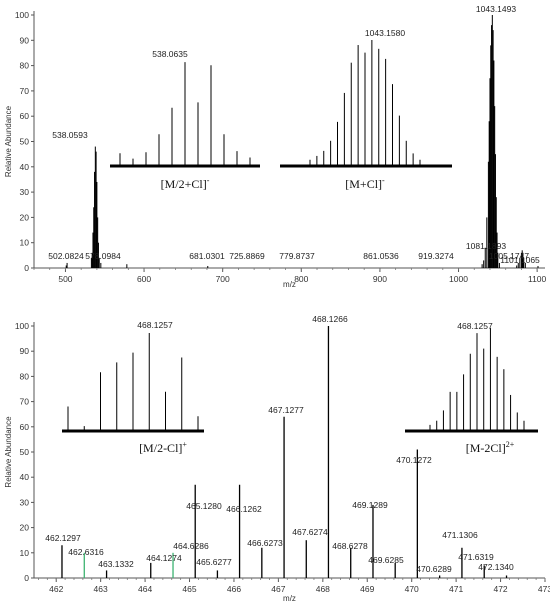 The height and width of the screenshot is (609, 550). I want to click on peak-label: 1081.1893, so click(486, 246).